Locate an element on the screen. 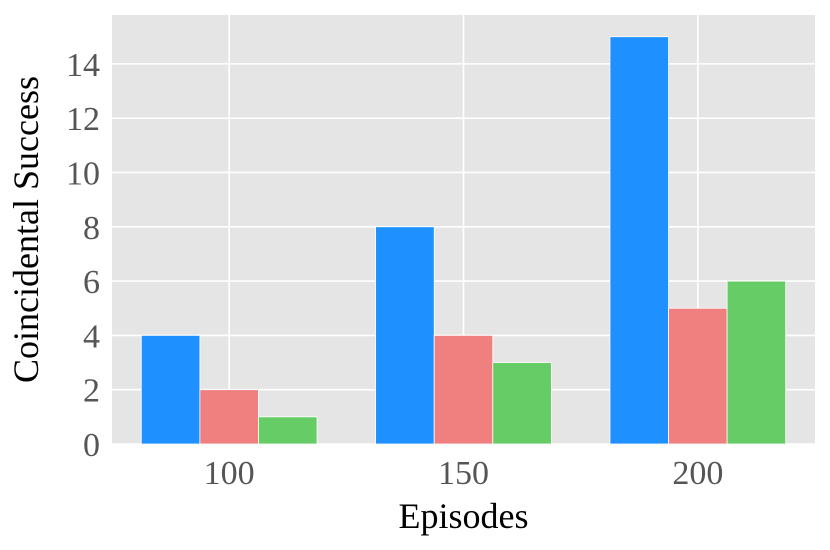  y-tick-label: 6 is located at coordinates (91, 282).